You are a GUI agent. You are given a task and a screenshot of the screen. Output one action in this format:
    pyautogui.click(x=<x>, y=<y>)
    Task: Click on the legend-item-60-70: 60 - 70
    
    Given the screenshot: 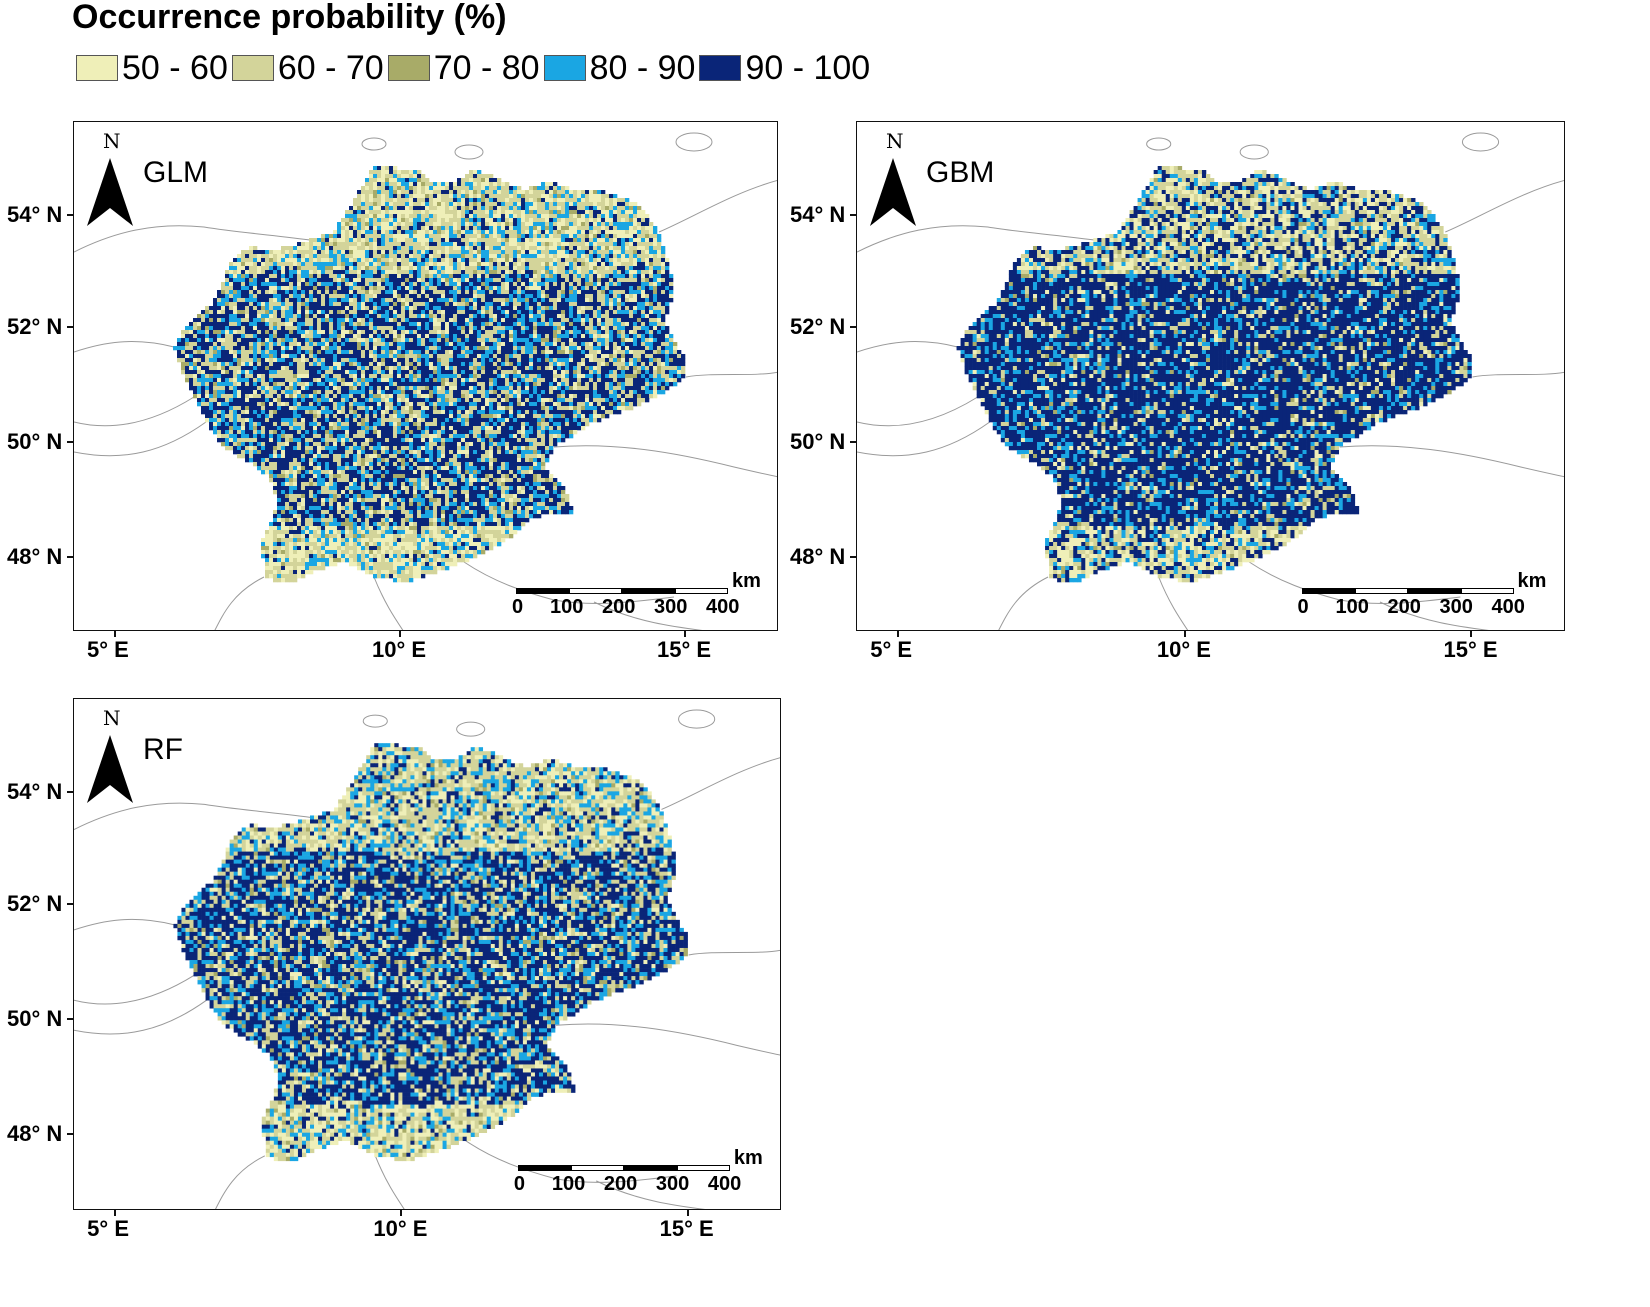 What is the action you would take?
    pyautogui.click(x=307, y=68)
    